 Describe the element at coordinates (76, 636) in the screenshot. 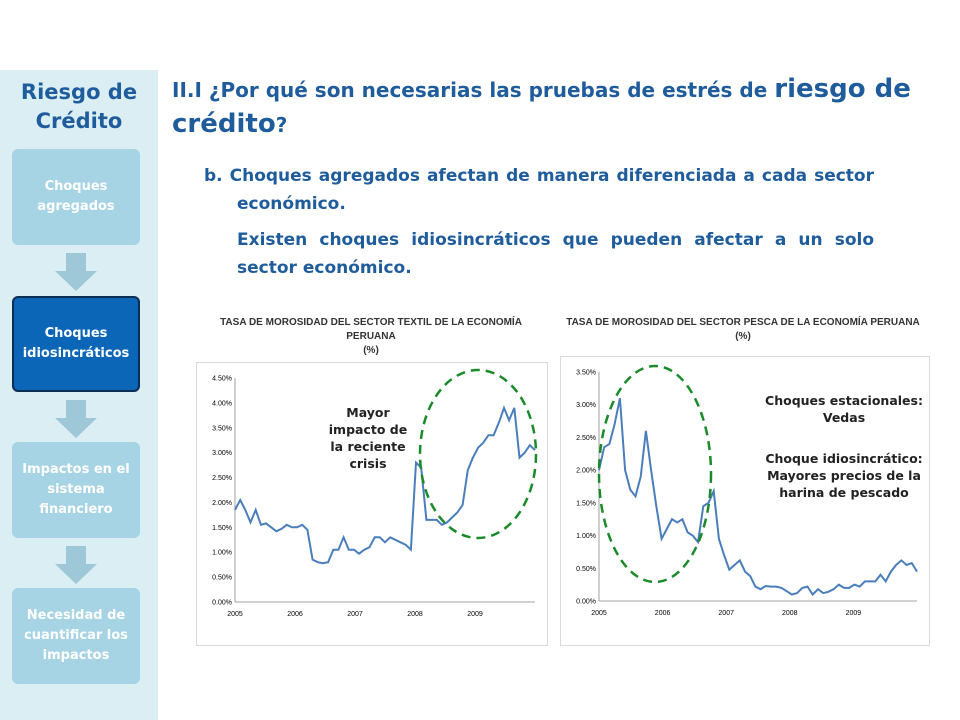

I see `step-necesidad-cuantificar: Necesidad de cuantificar los impactos` at that location.